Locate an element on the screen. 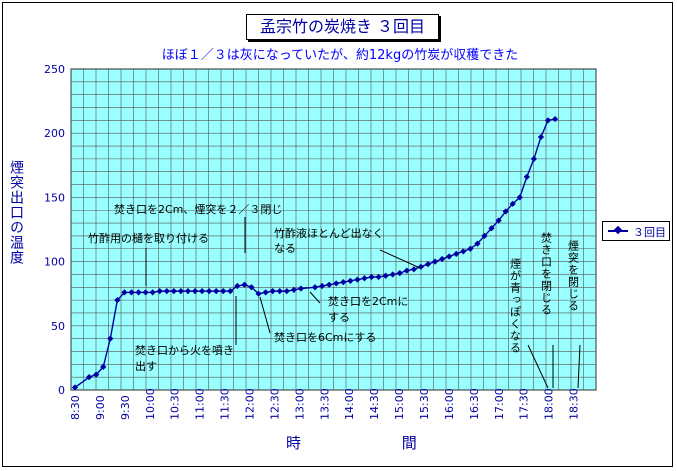 This screenshot has width=677, height=471. x-tick-label: 14:00 is located at coordinates (349, 404).